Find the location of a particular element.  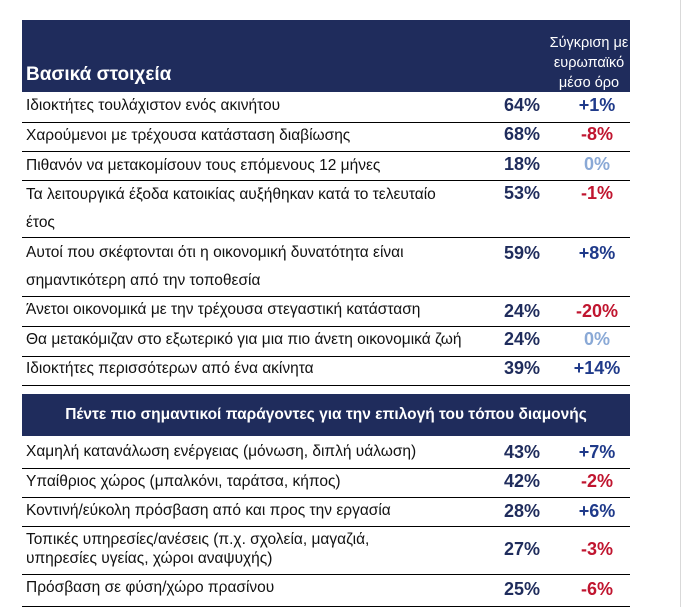

row-value: 42% is located at coordinates (522, 481).